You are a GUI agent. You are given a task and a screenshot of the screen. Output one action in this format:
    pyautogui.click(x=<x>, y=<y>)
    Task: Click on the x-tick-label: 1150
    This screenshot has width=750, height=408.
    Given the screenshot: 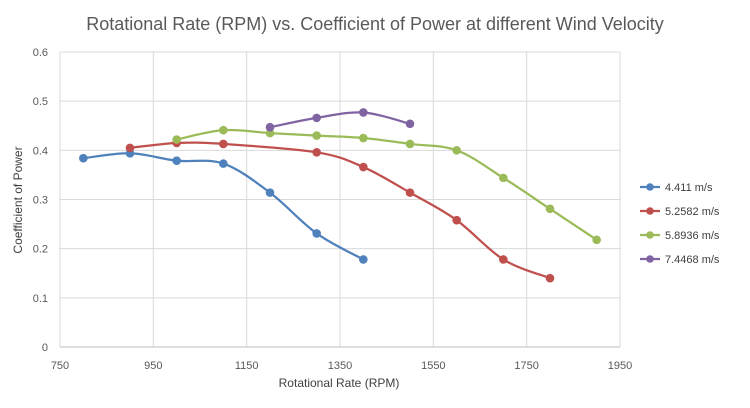 What is the action you would take?
    pyautogui.click(x=247, y=366)
    